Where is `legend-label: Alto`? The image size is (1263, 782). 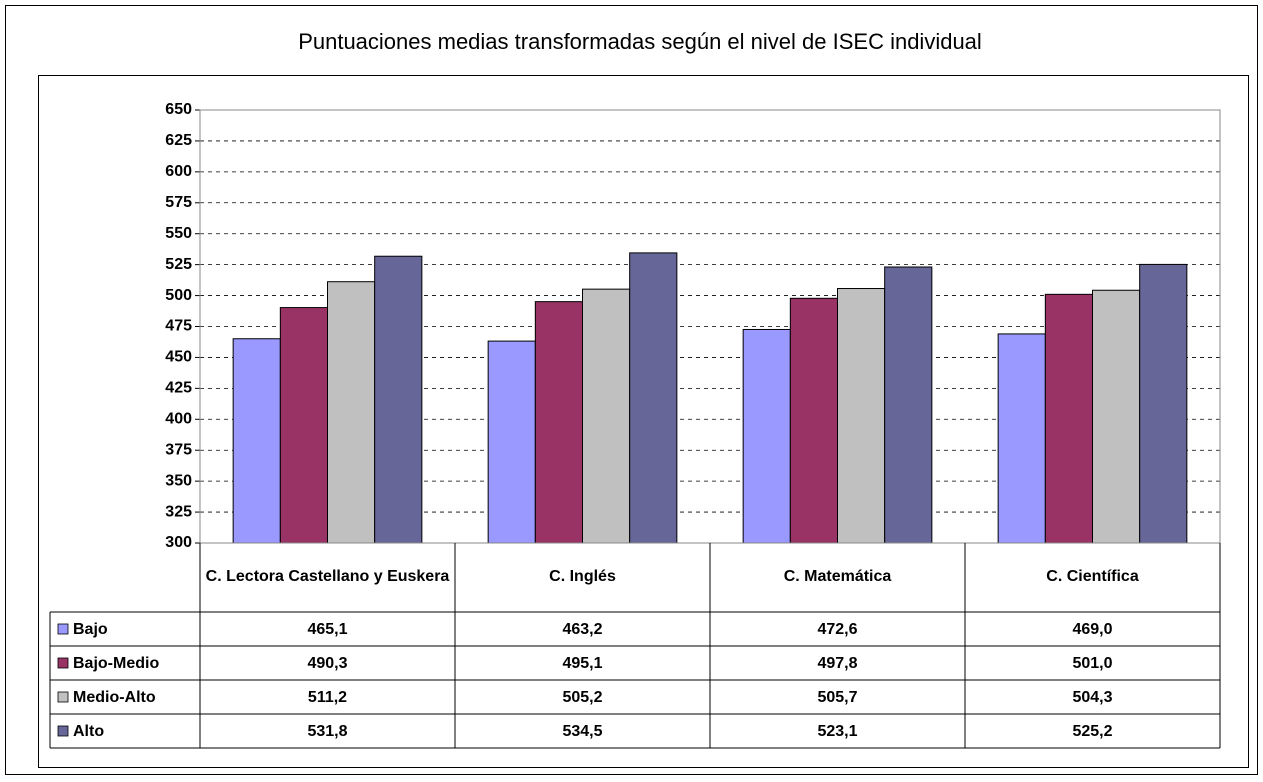
legend-label: Alto is located at coordinates (88, 731).